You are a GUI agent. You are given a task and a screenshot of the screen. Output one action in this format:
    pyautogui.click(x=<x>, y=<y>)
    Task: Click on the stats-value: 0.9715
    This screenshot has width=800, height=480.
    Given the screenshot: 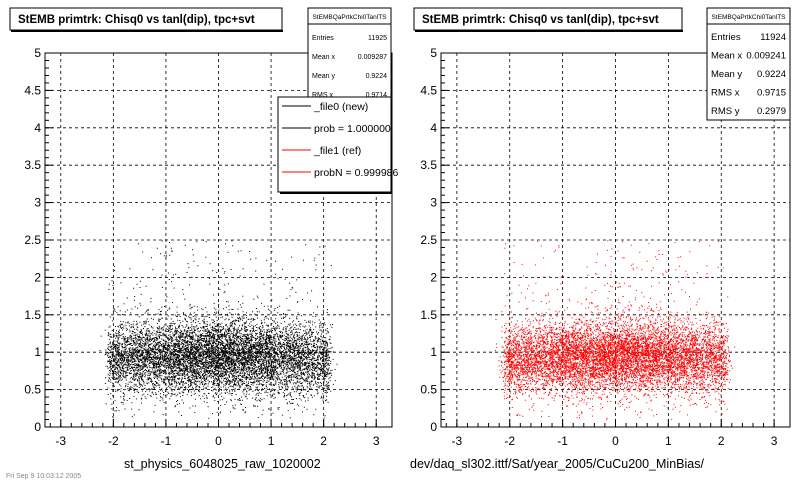 What is the action you would take?
    pyautogui.click(x=771, y=93)
    